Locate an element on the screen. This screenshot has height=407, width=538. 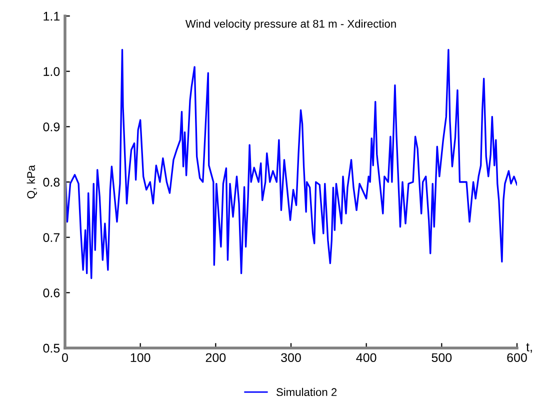
y-axis-title: Q, kPa is located at coordinates (31, 181).